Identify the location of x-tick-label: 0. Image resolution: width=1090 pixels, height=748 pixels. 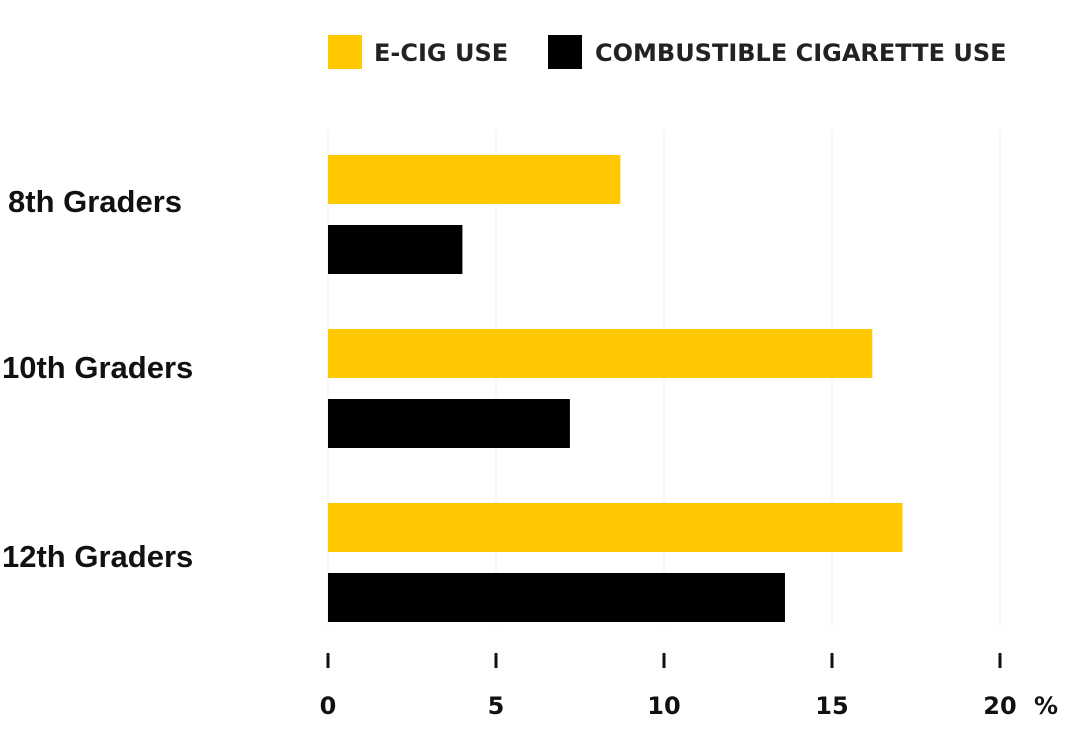
(328, 706).